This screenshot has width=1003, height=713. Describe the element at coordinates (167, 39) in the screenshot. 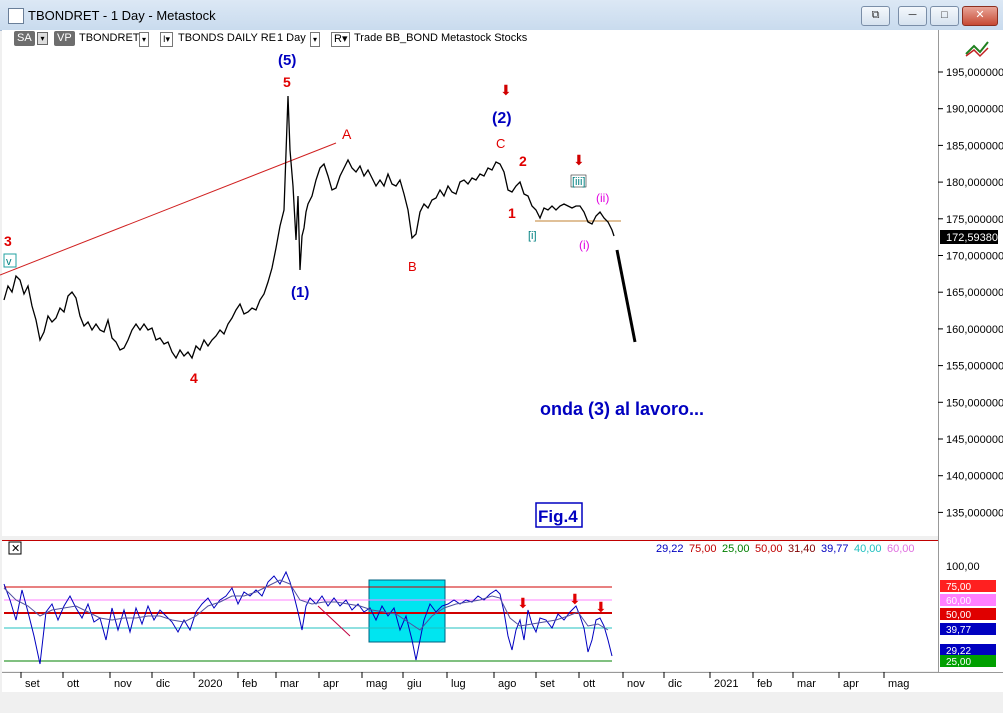

I see `security-icon: I▾` at that location.